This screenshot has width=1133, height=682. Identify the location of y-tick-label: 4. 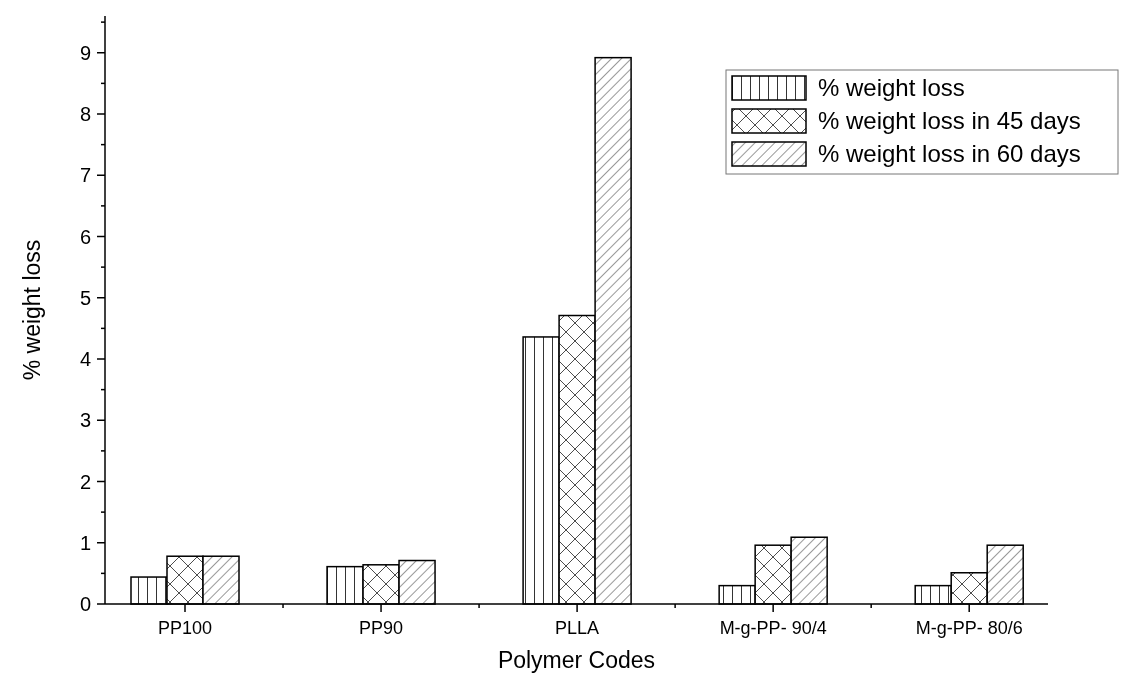
(85, 359).